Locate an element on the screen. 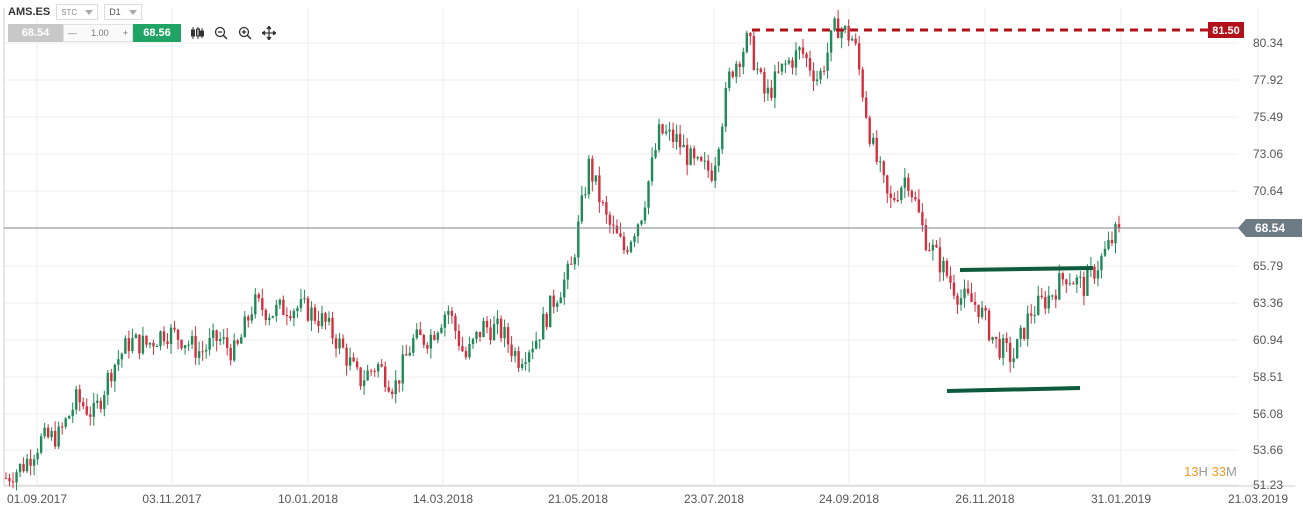 The image size is (1303, 514). current-price-badge is located at coordinates (1270, 228).